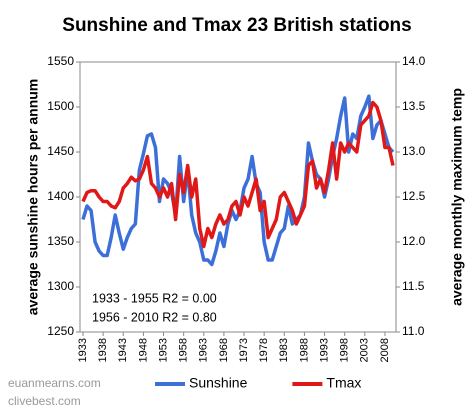 The height and width of the screenshot is (417, 474). Describe the element at coordinates (44, 401) in the screenshot. I see `credit: clivebest.com` at that location.